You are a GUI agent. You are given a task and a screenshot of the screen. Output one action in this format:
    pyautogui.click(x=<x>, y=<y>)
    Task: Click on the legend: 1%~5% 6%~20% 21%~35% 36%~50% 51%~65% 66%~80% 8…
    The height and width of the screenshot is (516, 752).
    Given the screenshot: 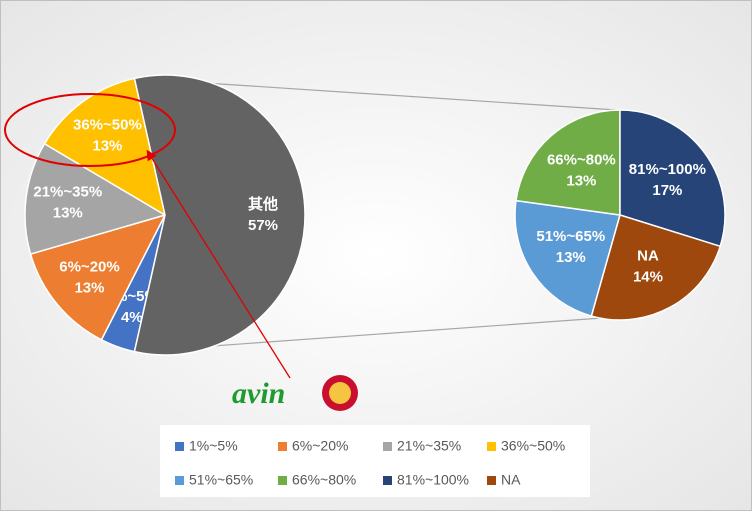 What is the action you would take?
    pyautogui.click(x=370, y=463)
    